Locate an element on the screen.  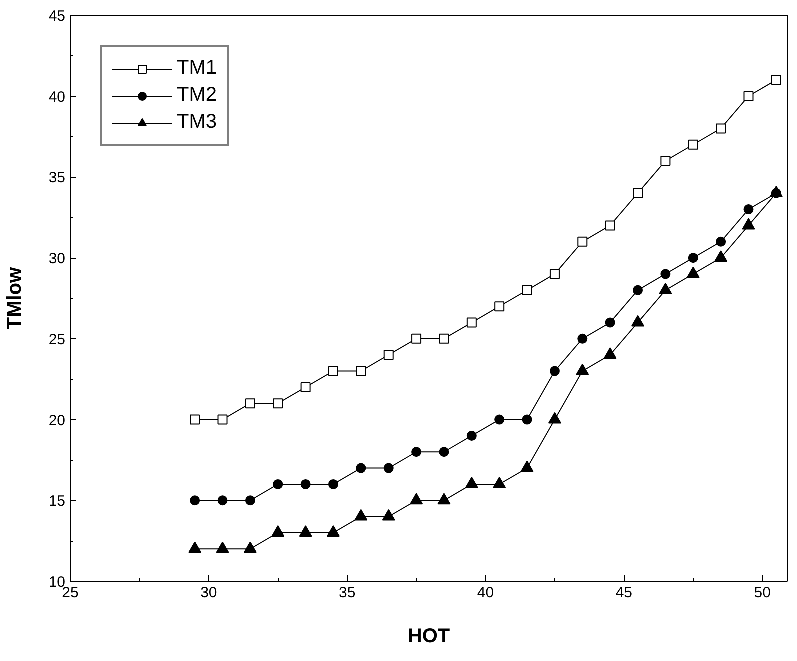
legend-label: TM2 is located at coordinates (197, 95).